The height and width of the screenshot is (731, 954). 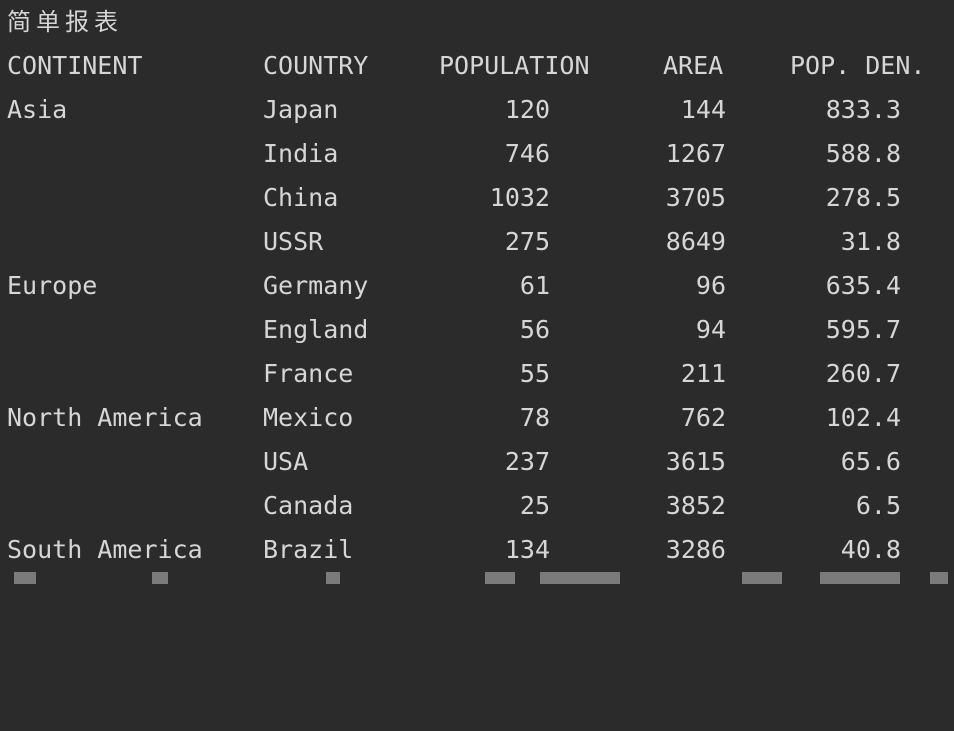 What do you see at coordinates (703, 109) in the screenshot?
I see `row-area: 144` at bounding box center [703, 109].